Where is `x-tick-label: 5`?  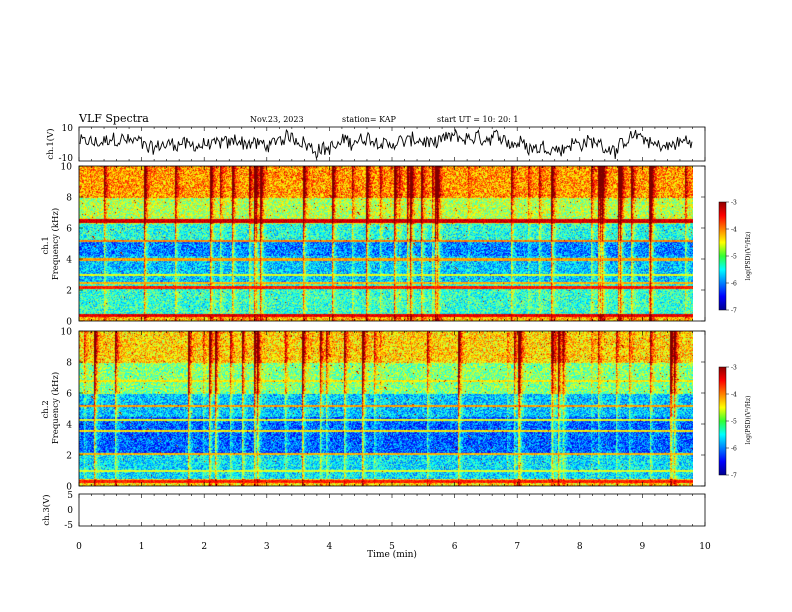
x-tick-label: 5 is located at coordinates (392, 547).